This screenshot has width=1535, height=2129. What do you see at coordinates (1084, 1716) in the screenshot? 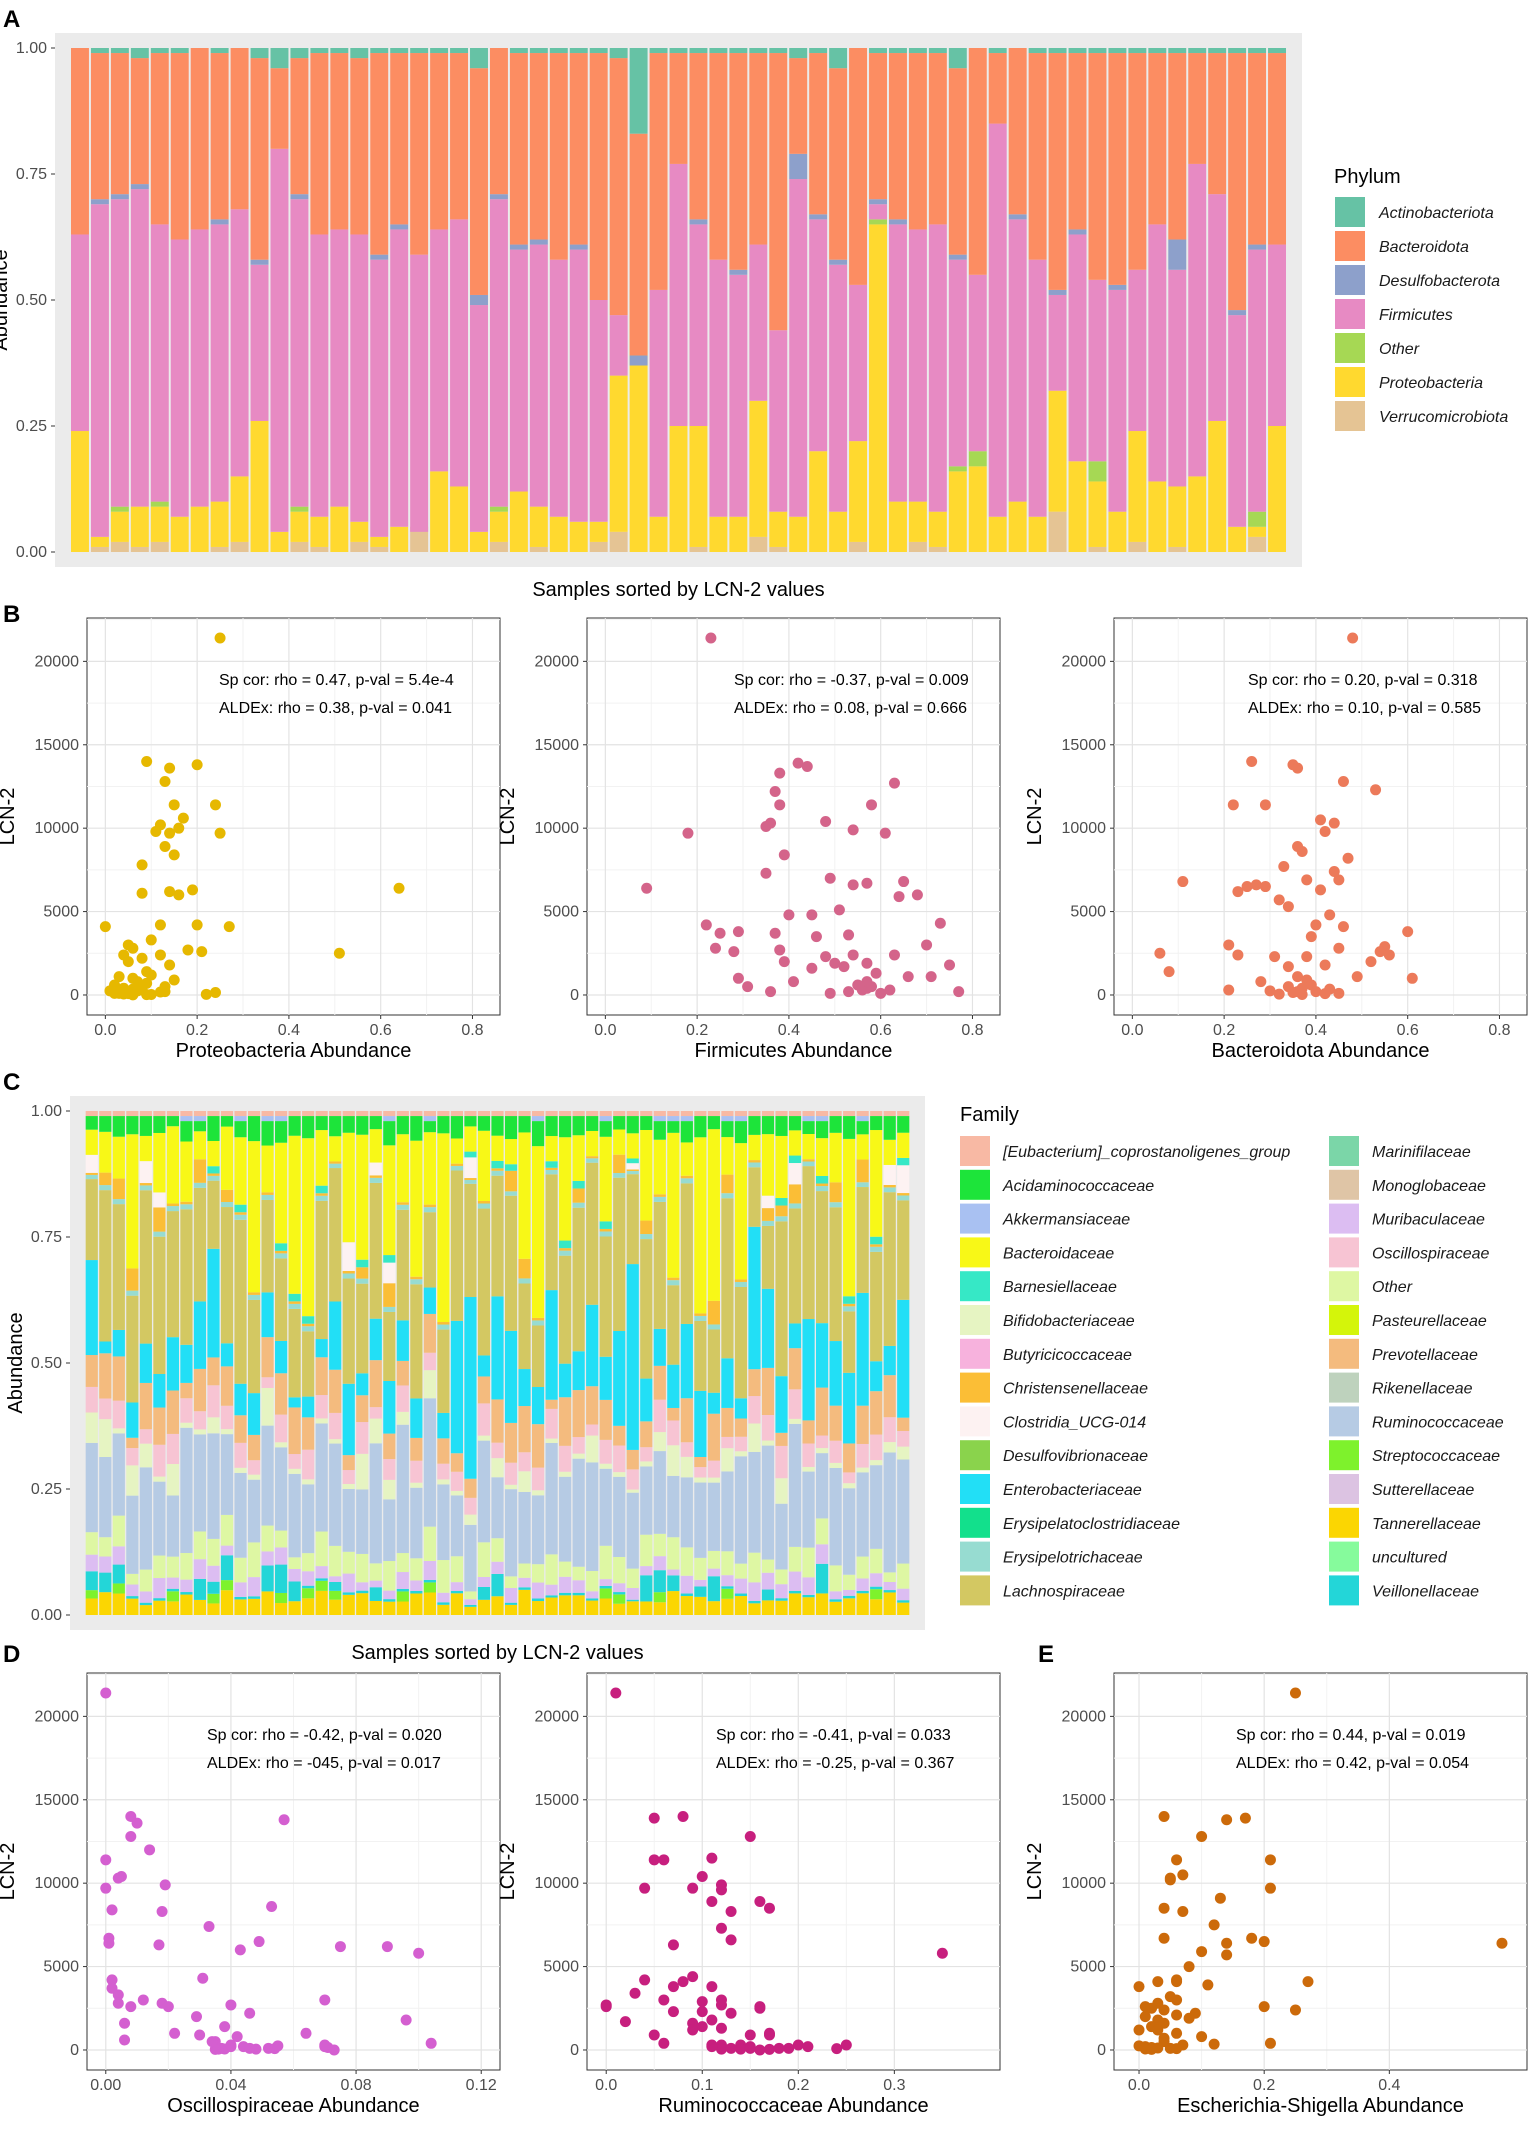
I see `y-tick-label: 20000` at bounding box center [1084, 1716].